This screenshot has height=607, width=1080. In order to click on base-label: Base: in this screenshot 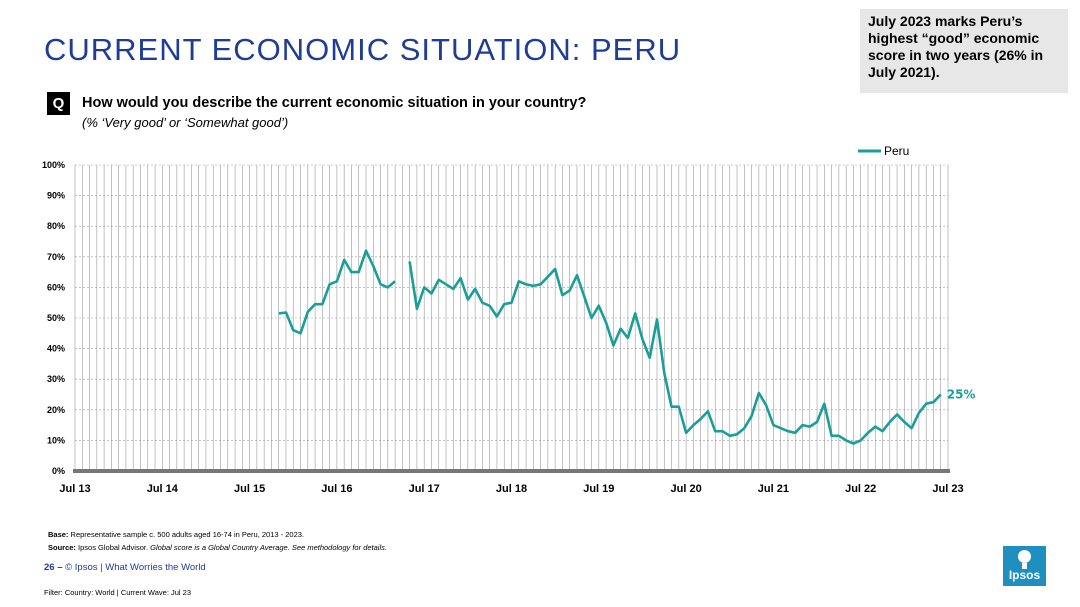, I will do `click(58, 534)`.